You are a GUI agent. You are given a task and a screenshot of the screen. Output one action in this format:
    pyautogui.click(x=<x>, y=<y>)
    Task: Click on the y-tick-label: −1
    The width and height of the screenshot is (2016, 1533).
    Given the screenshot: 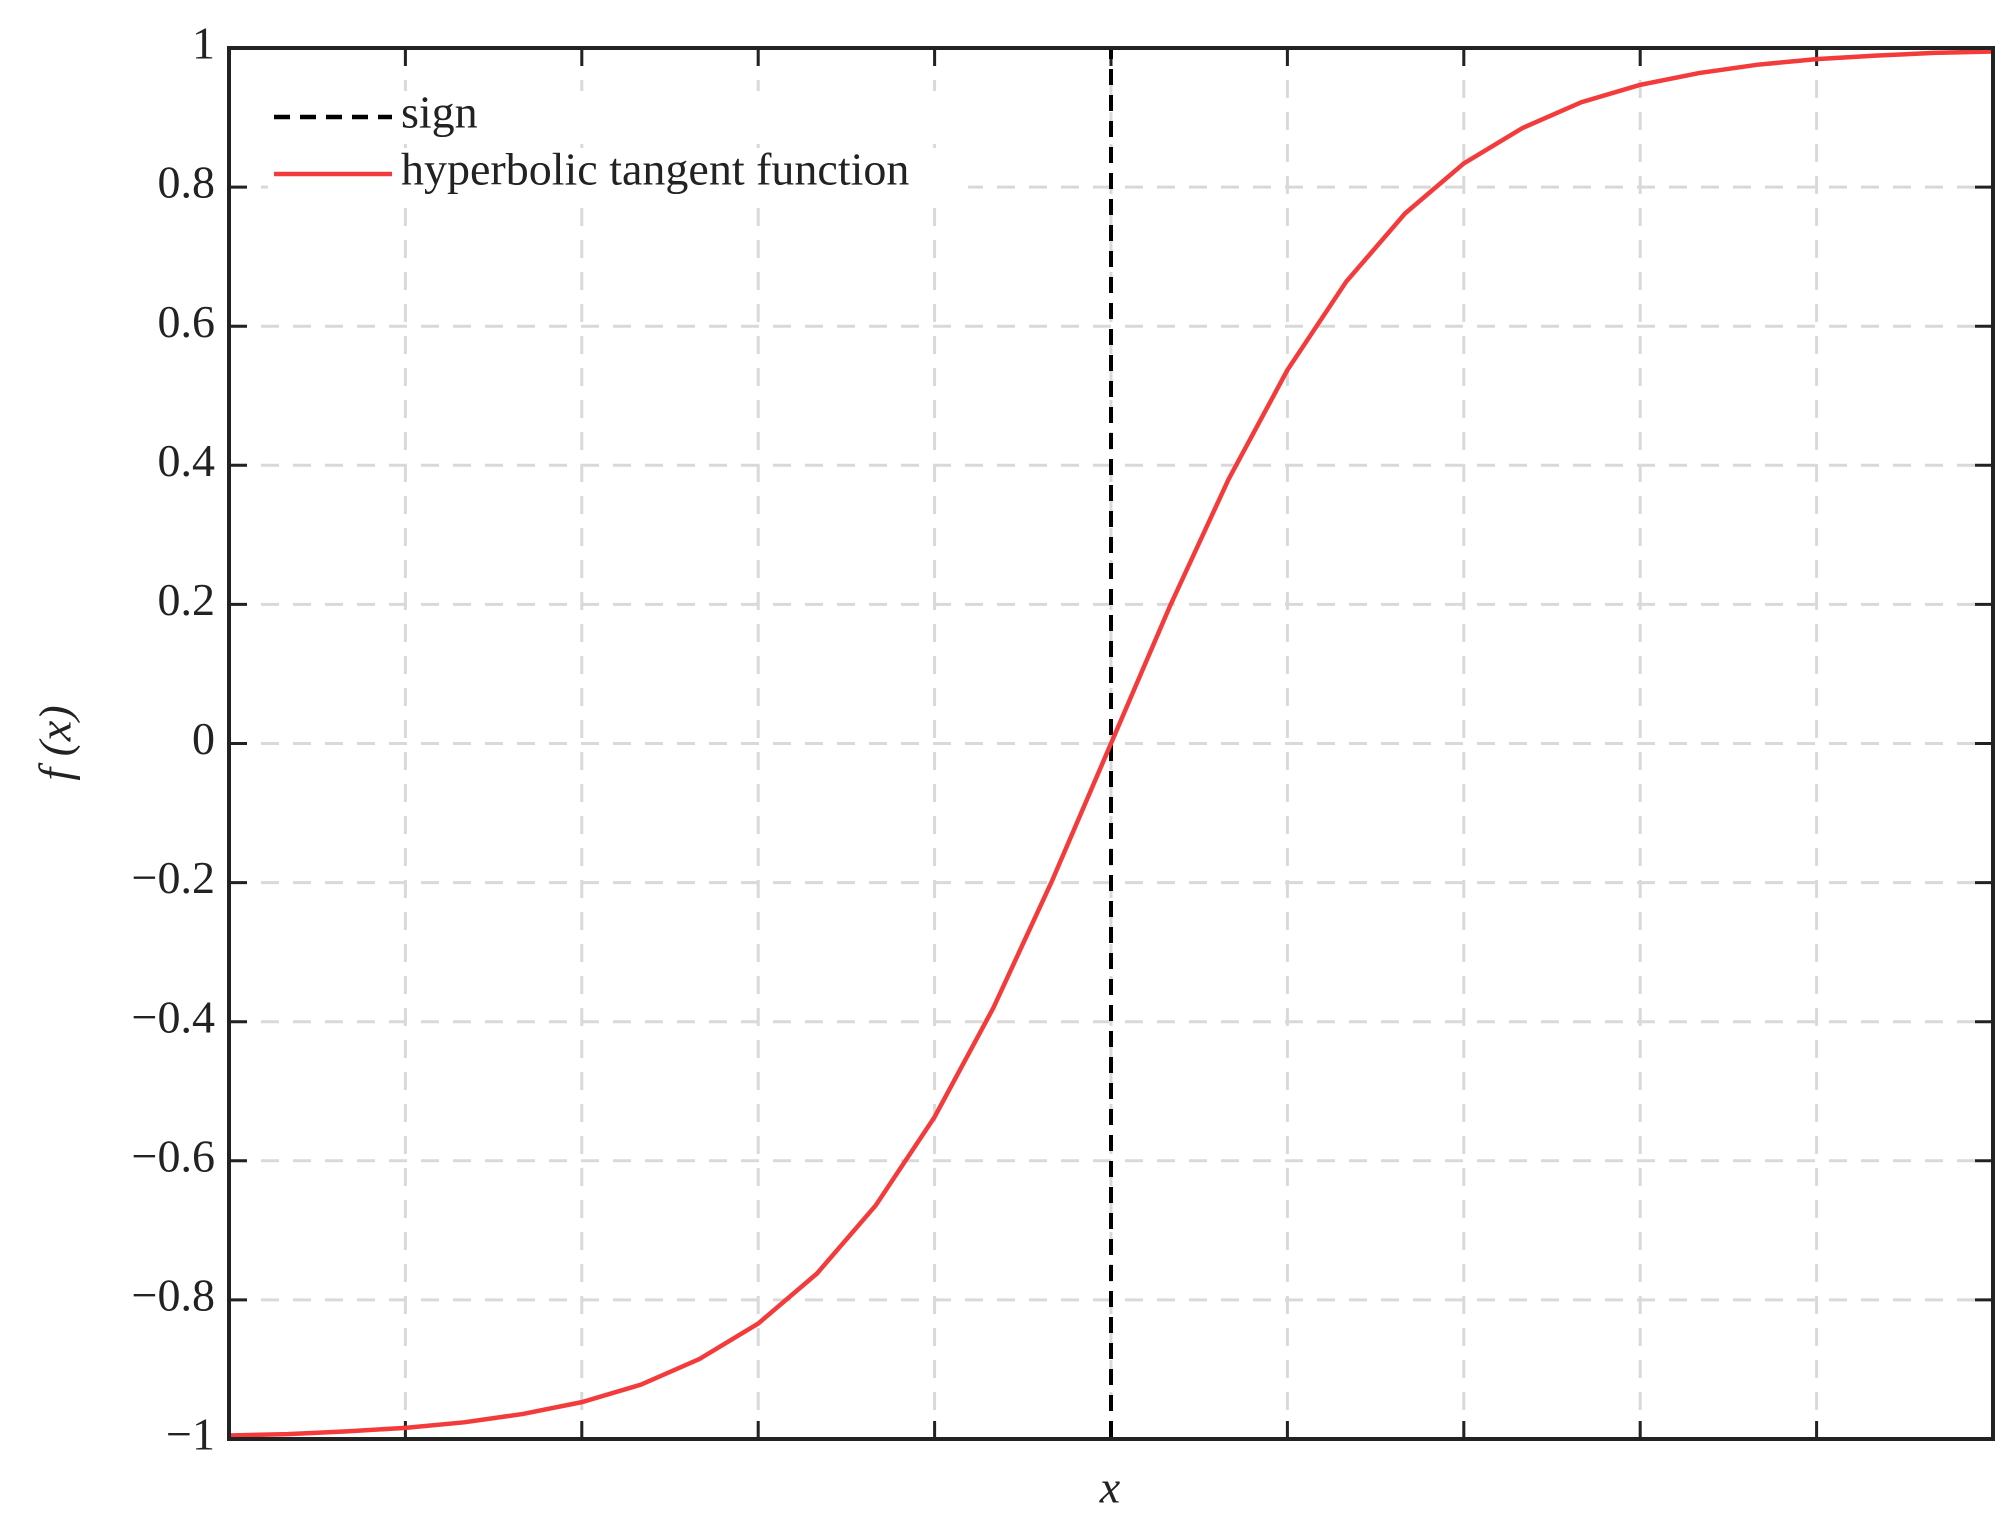 What is the action you would take?
    pyautogui.click(x=190, y=1434)
    